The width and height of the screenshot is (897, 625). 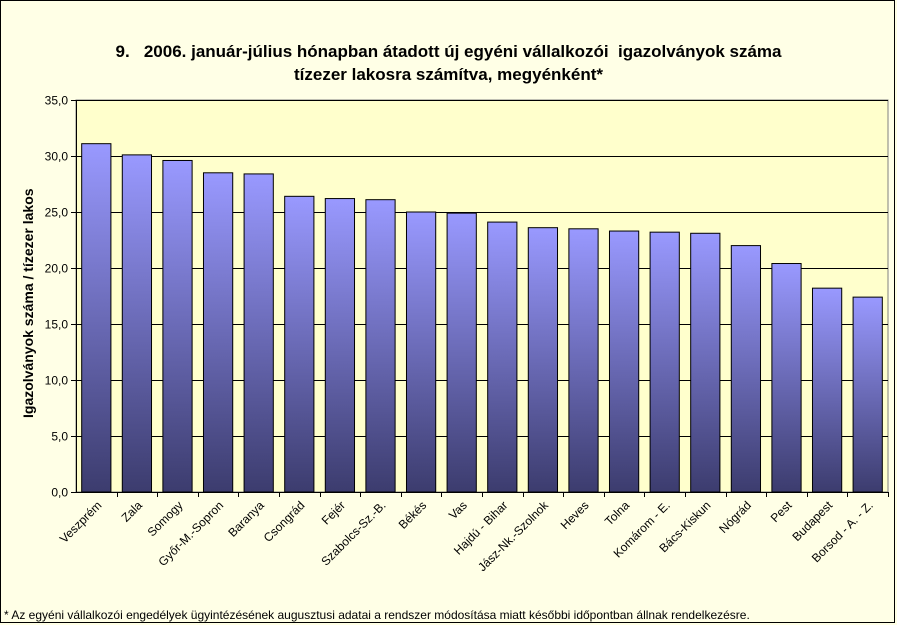 I want to click on x-tick-label: Vas, so click(x=458, y=510).